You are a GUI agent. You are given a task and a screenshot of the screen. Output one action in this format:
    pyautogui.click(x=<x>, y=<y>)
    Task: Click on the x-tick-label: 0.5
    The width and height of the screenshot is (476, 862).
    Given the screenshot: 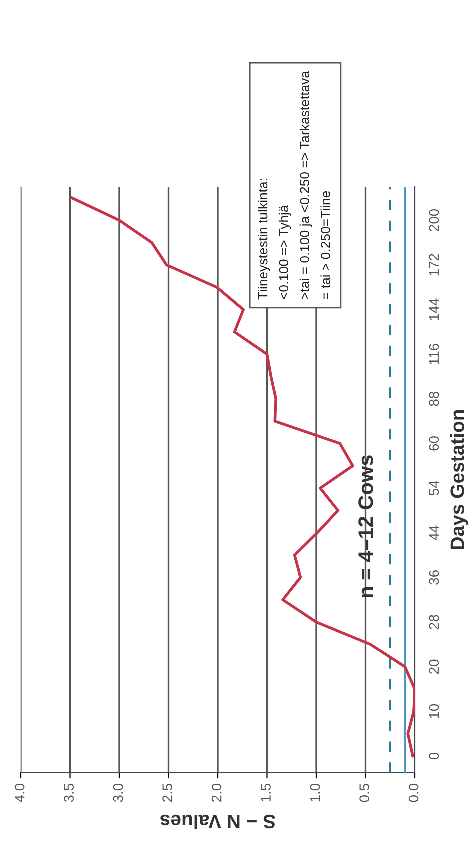 What is the action you would take?
    pyautogui.click(x=365, y=793)
    